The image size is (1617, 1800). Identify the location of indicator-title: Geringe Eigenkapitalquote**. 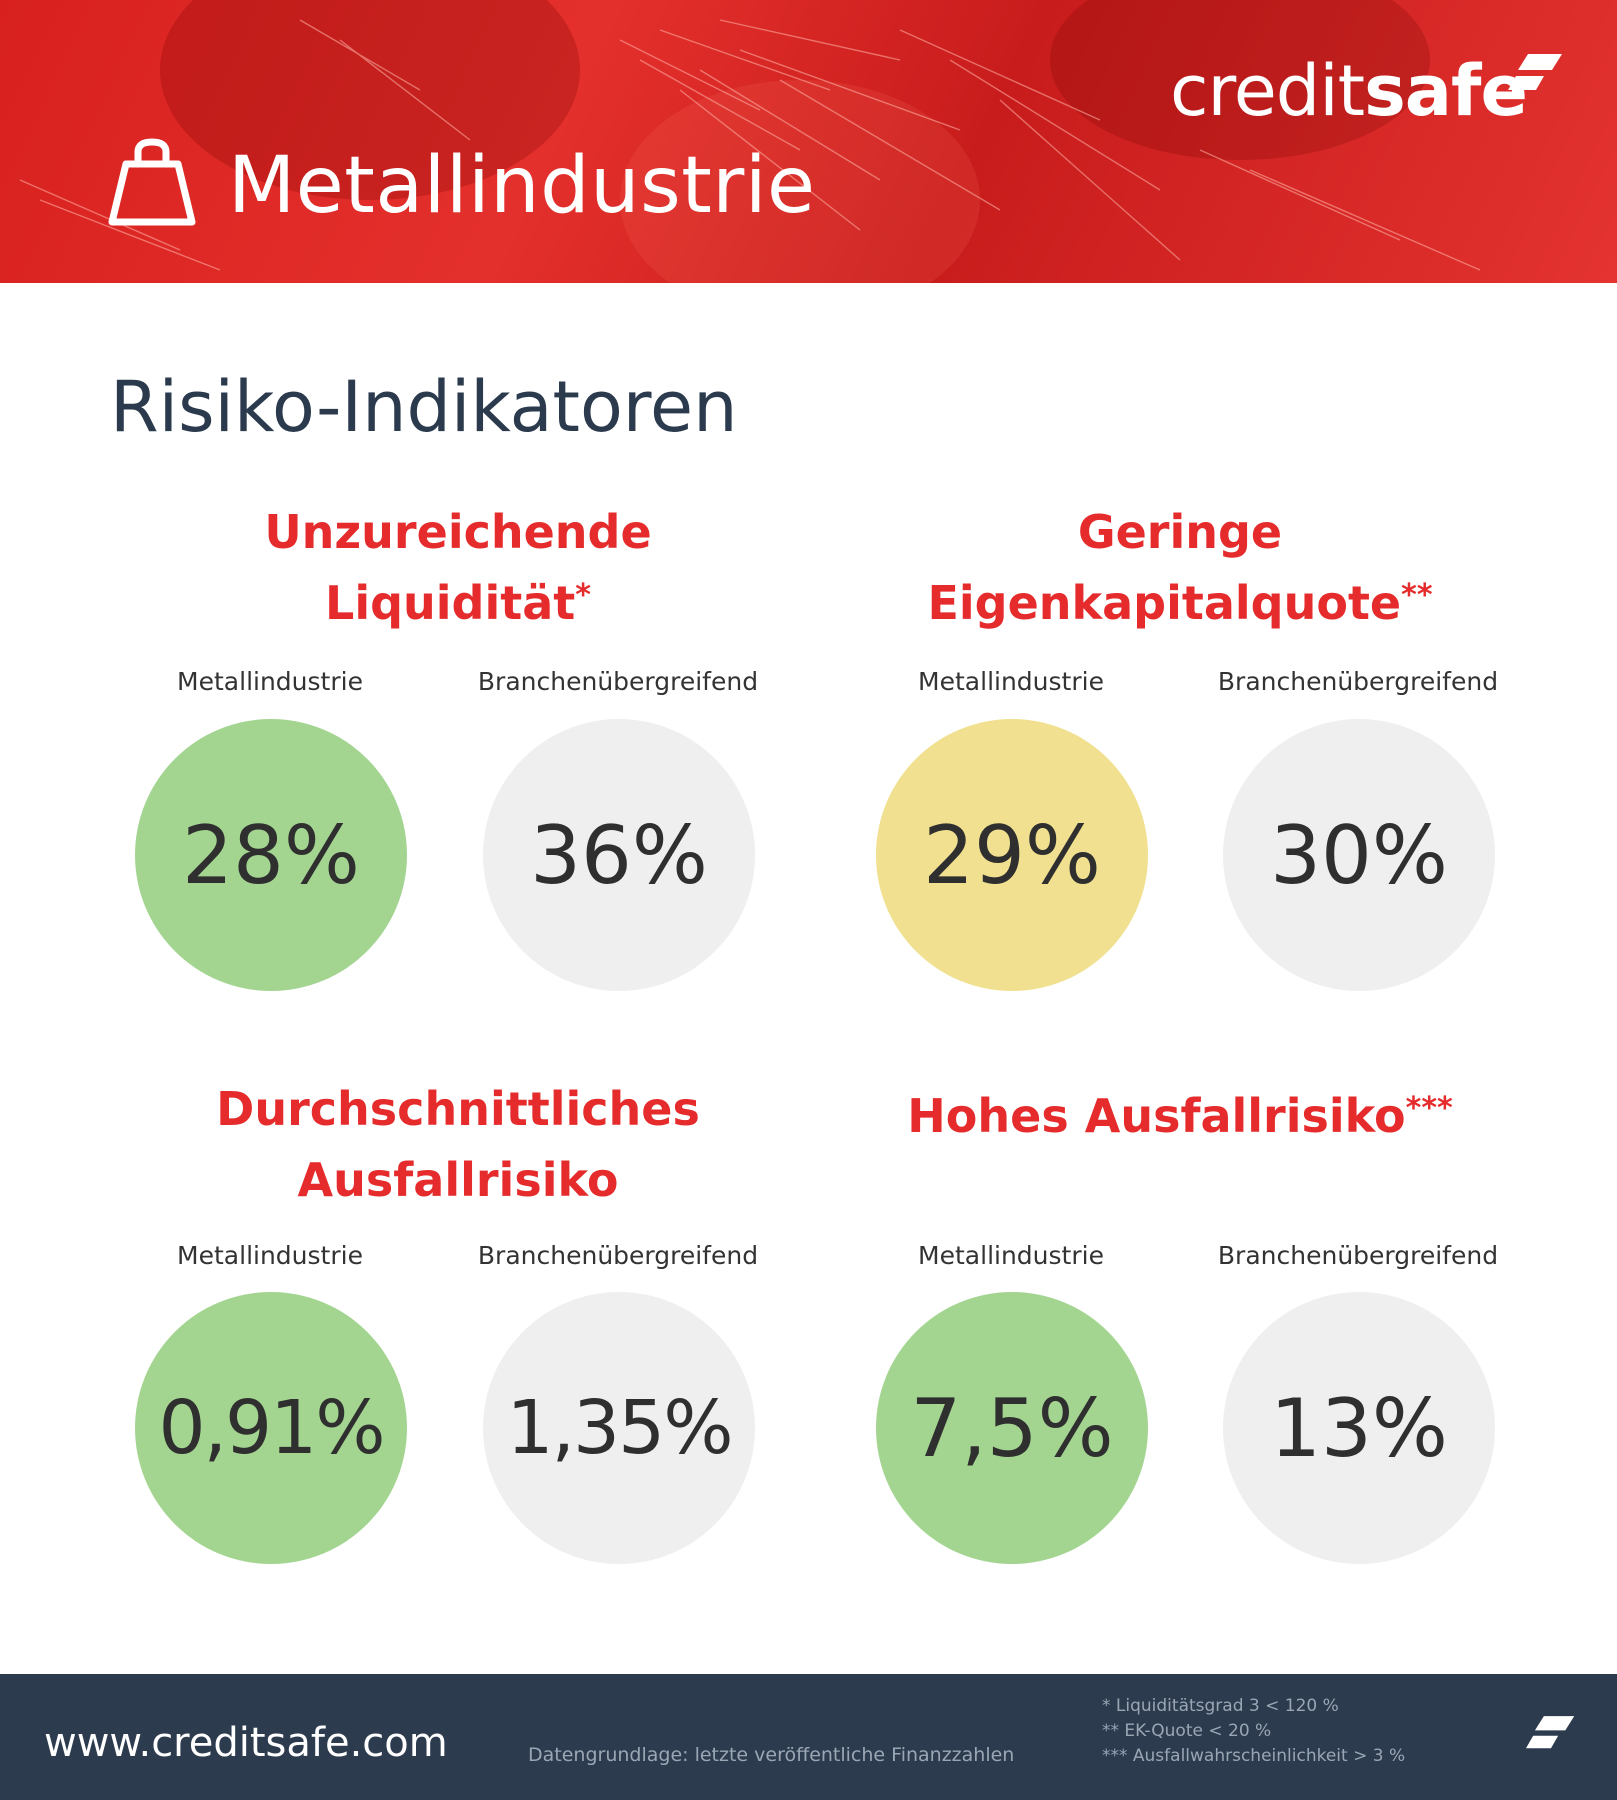
(1180, 567).